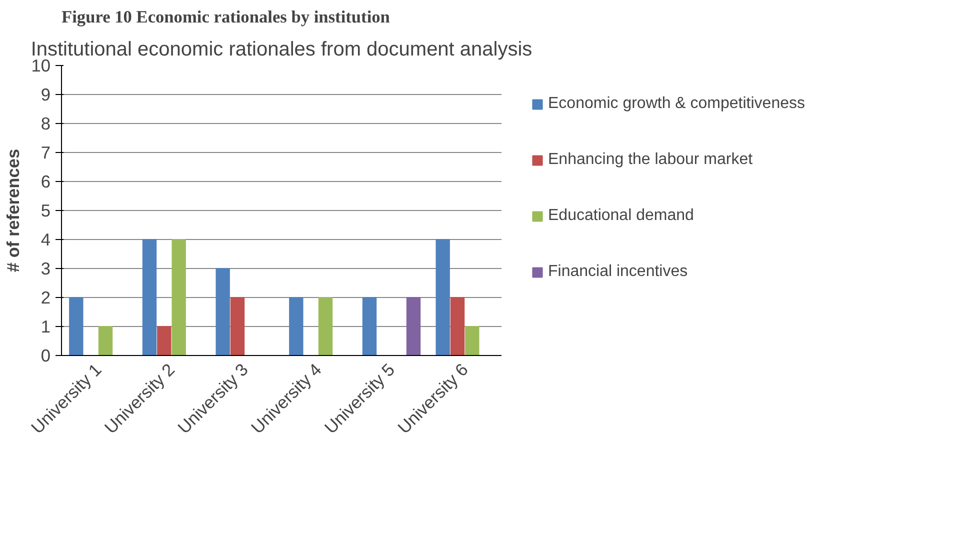  I want to click on y-tick-label: 0, so click(45, 356).